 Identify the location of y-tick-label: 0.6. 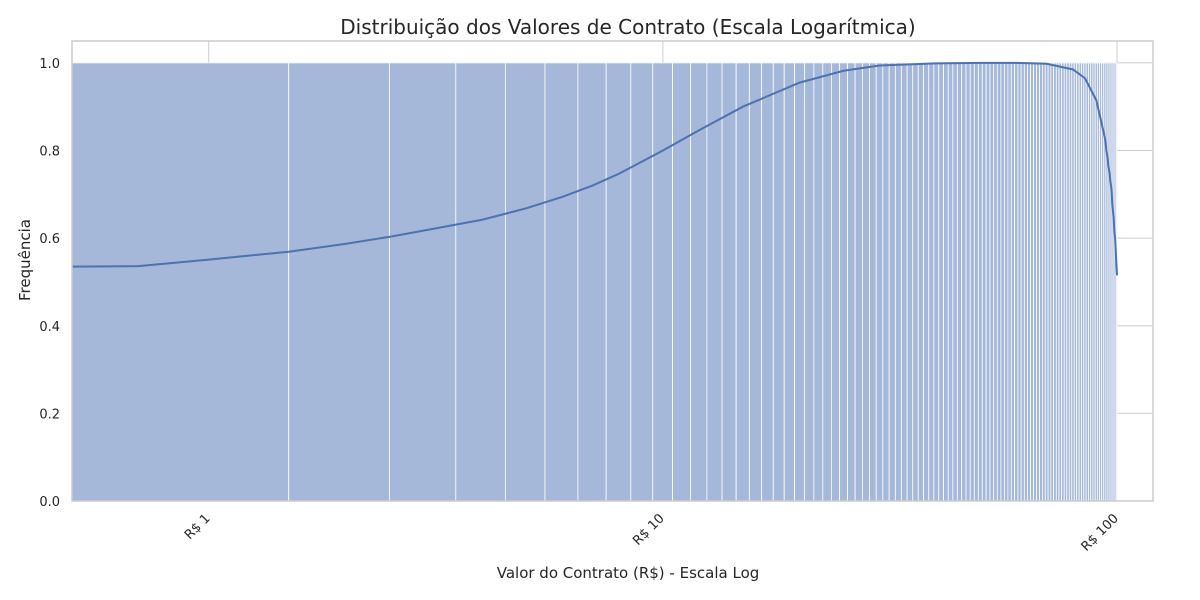
(49, 239).